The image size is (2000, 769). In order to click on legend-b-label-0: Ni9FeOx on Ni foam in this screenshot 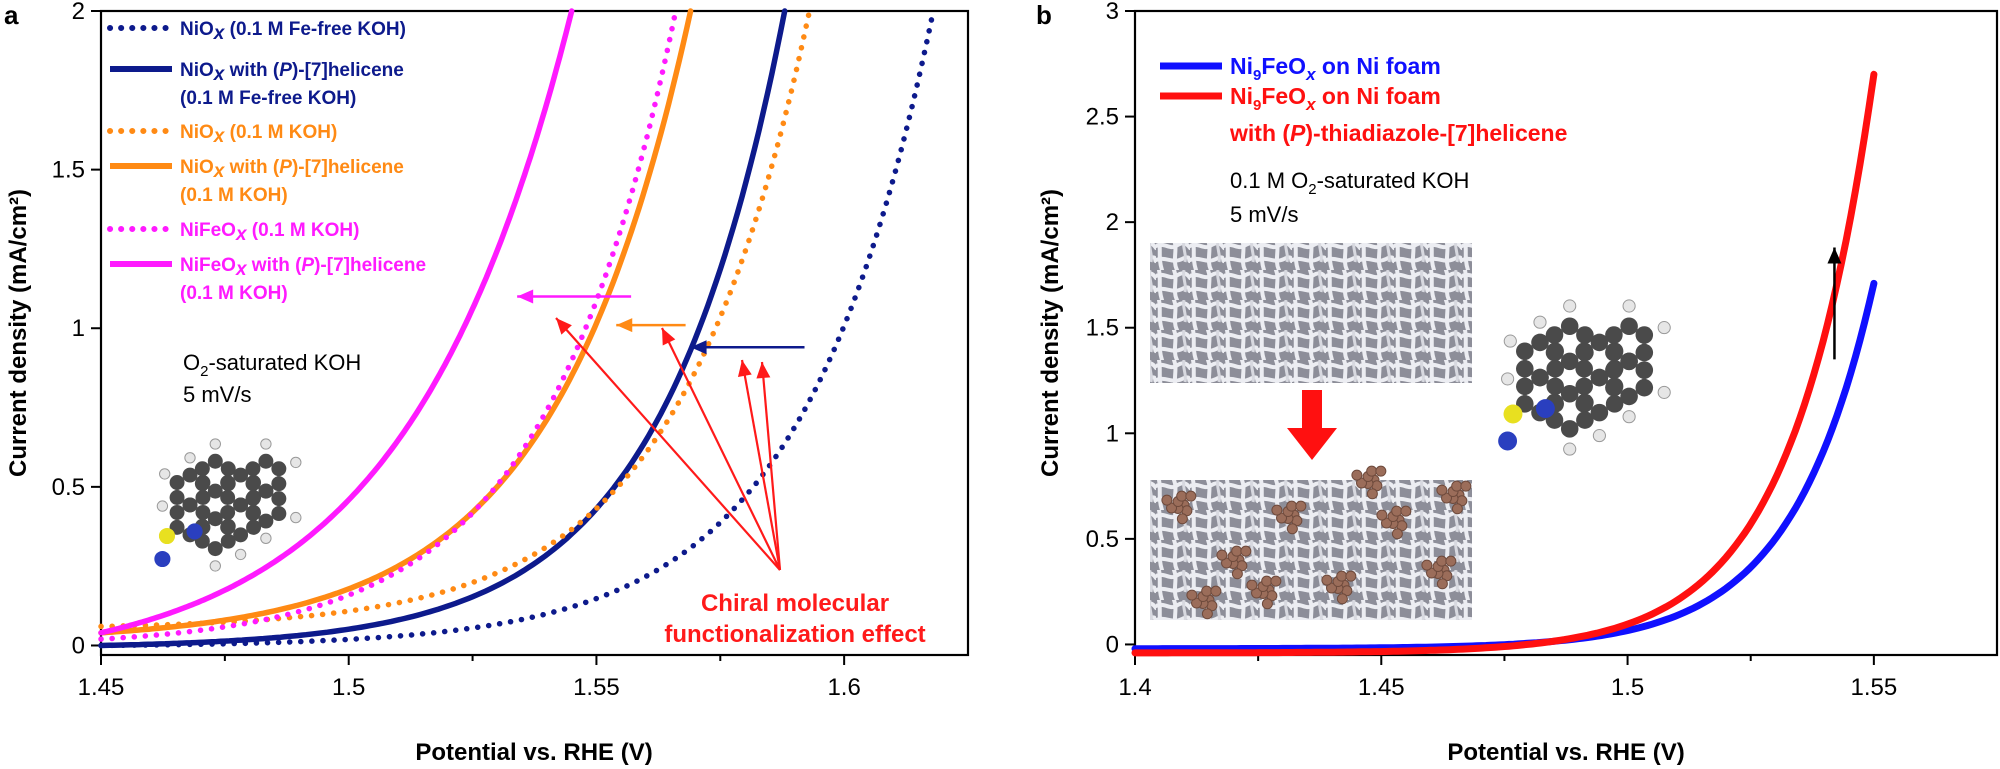, I will do `click(1335, 68)`.